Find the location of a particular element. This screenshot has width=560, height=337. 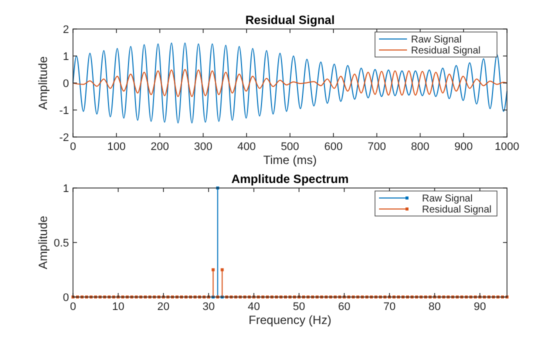

x-tick-label: 300 is located at coordinates (203, 147).